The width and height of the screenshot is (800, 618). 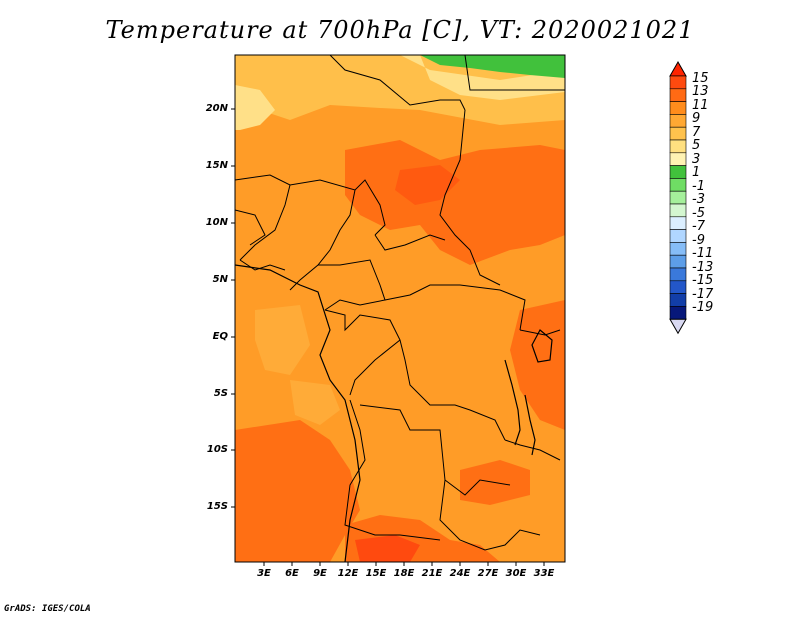 What do you see at coordinates (696, 119) in the screenshot?
I see `colorbar-tick-label: 9` at bounding box center [696, 119].